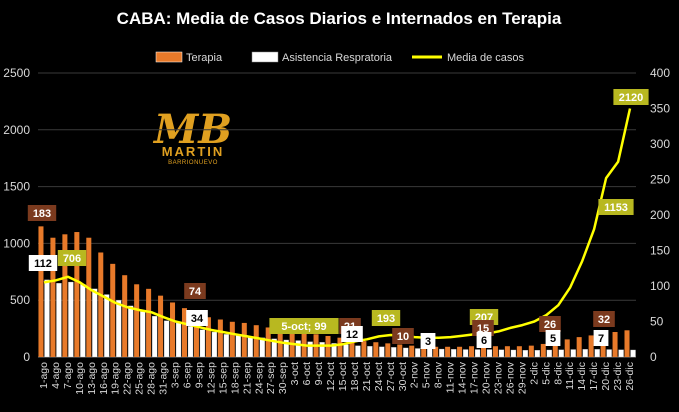 This screenshot has height=412, width=679. Describe the element at coordinates (176, 375) in the screenshot. I see `x-tick-label: 3-sep` at that location.